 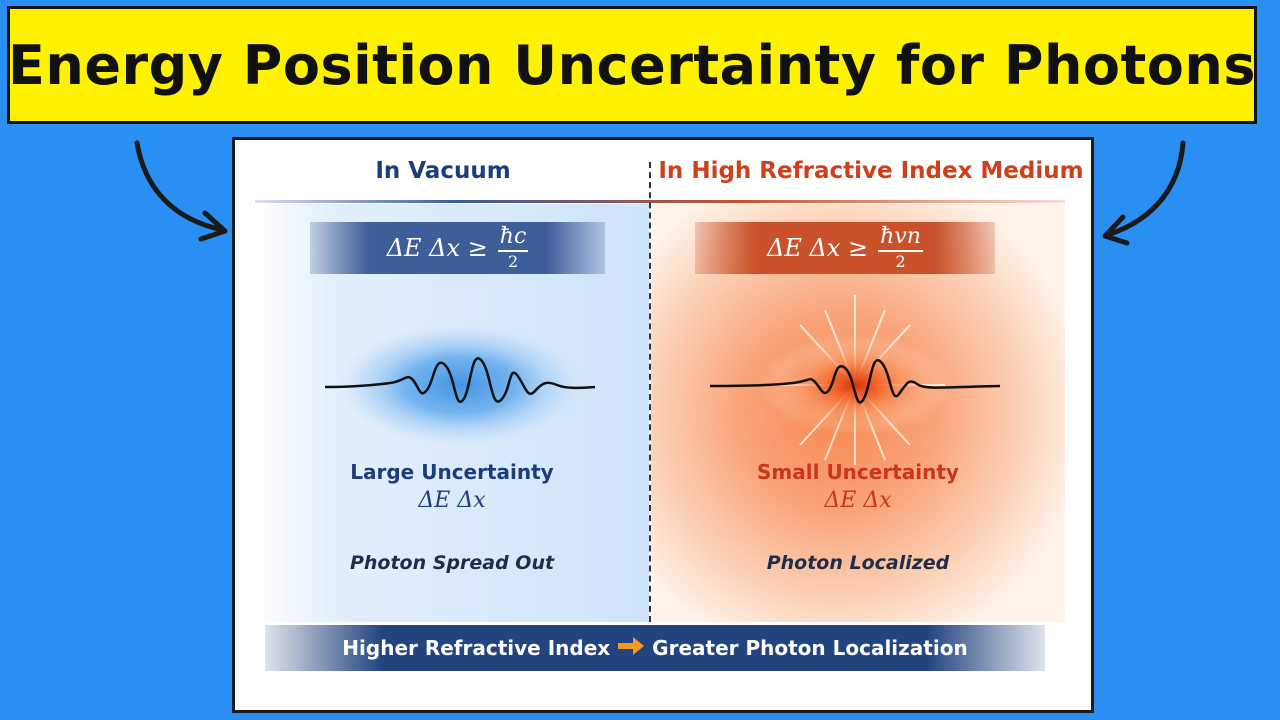 I want to click on localized-photon-wave-icon, so click(x=855, y=380).